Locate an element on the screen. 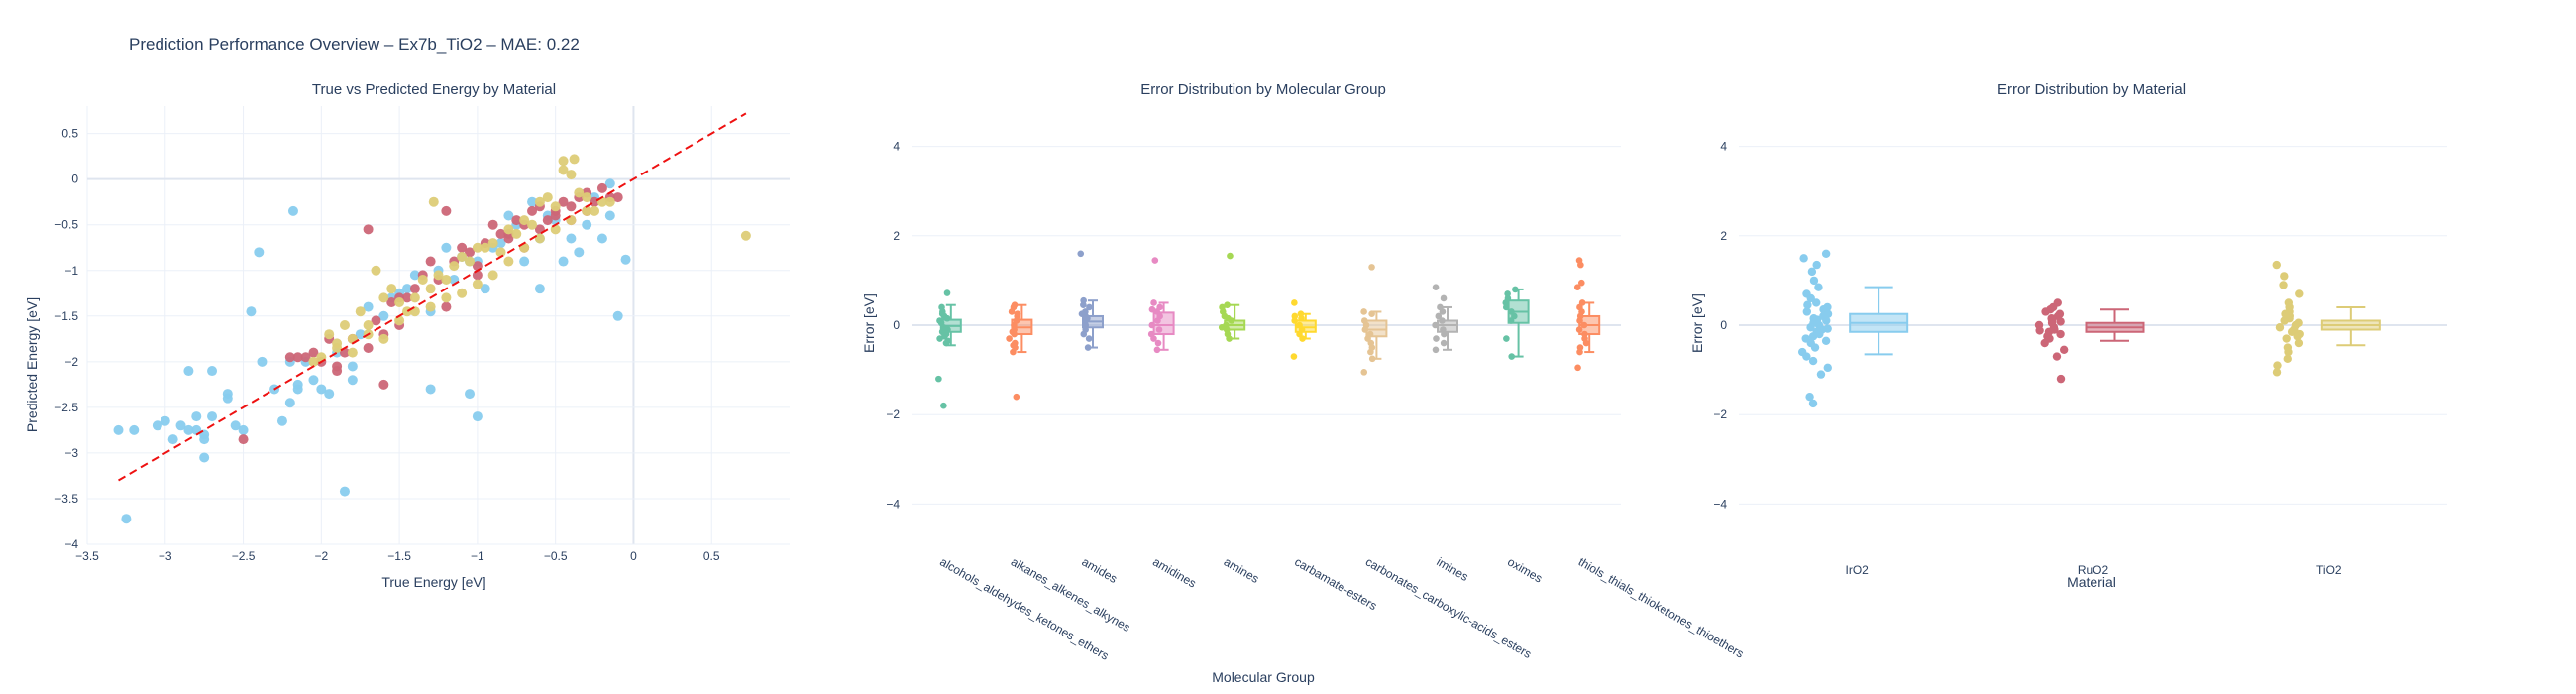 Image resolution: width=2576 pixels, height=694 pixels. scatter-x-tick-label: −0.5 is located at coordinates (556, 556).